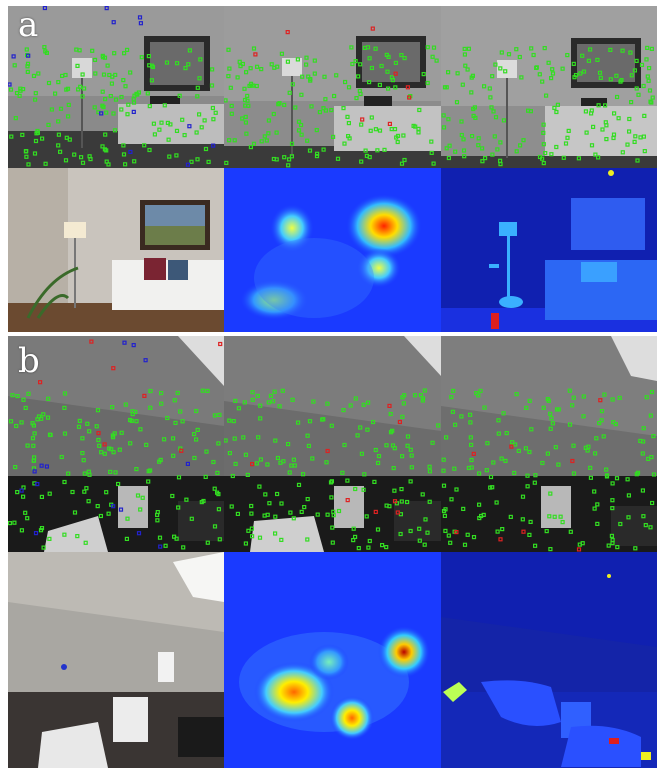 The image size is (657, 768). What do you see at coordinates (549, 660) in the screenshot?
I see `panel-b-segmentation-map` at bounding box center [549, 660].